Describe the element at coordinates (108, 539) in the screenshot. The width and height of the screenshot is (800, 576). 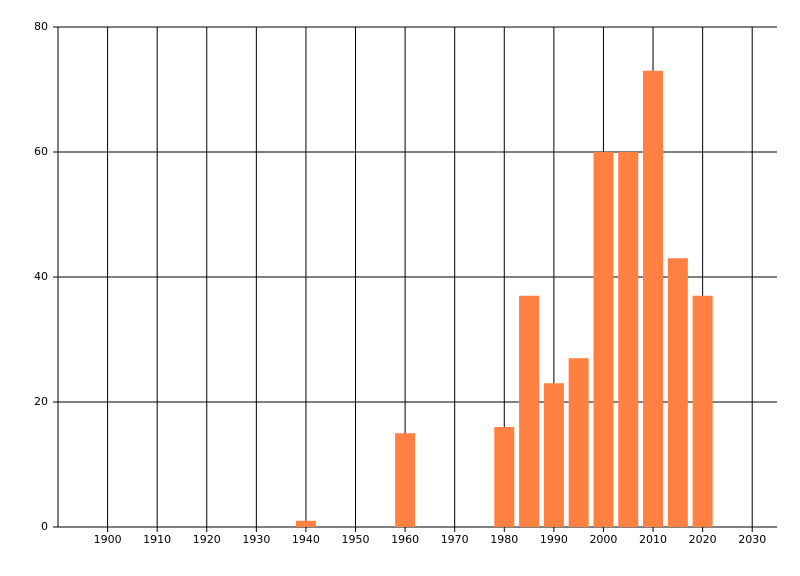
I see `x-tick-label: 1900` at that location.